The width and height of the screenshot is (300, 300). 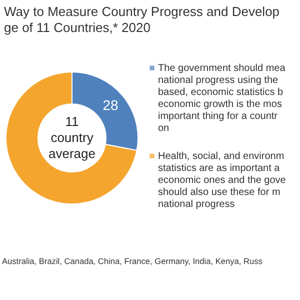 I want to click on chart-subtitle: ge of 11 Countries,* 2020, so click(x=77, y=27).